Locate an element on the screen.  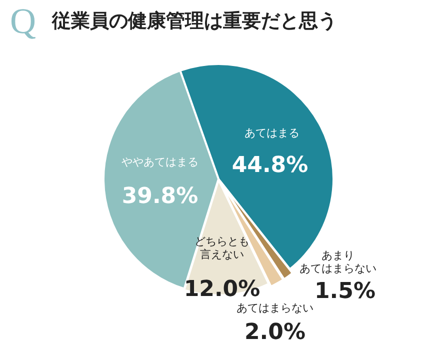
slice-label: あまりあてはまらない is located at coordinates (338, 262).